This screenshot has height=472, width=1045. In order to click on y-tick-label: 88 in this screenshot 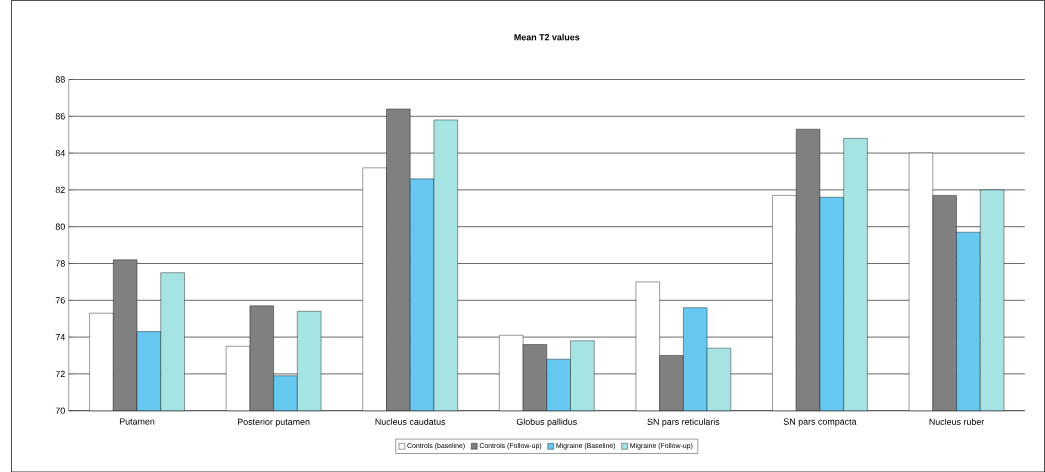, I will do `click(60, 79)`.